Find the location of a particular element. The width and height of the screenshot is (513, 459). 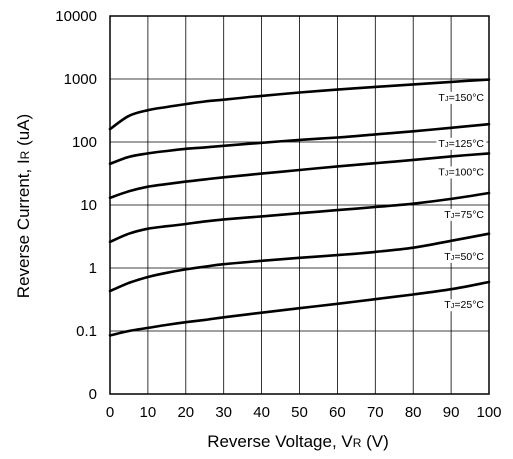

x-tick-label: 10 is located at coordinates (148, 412).